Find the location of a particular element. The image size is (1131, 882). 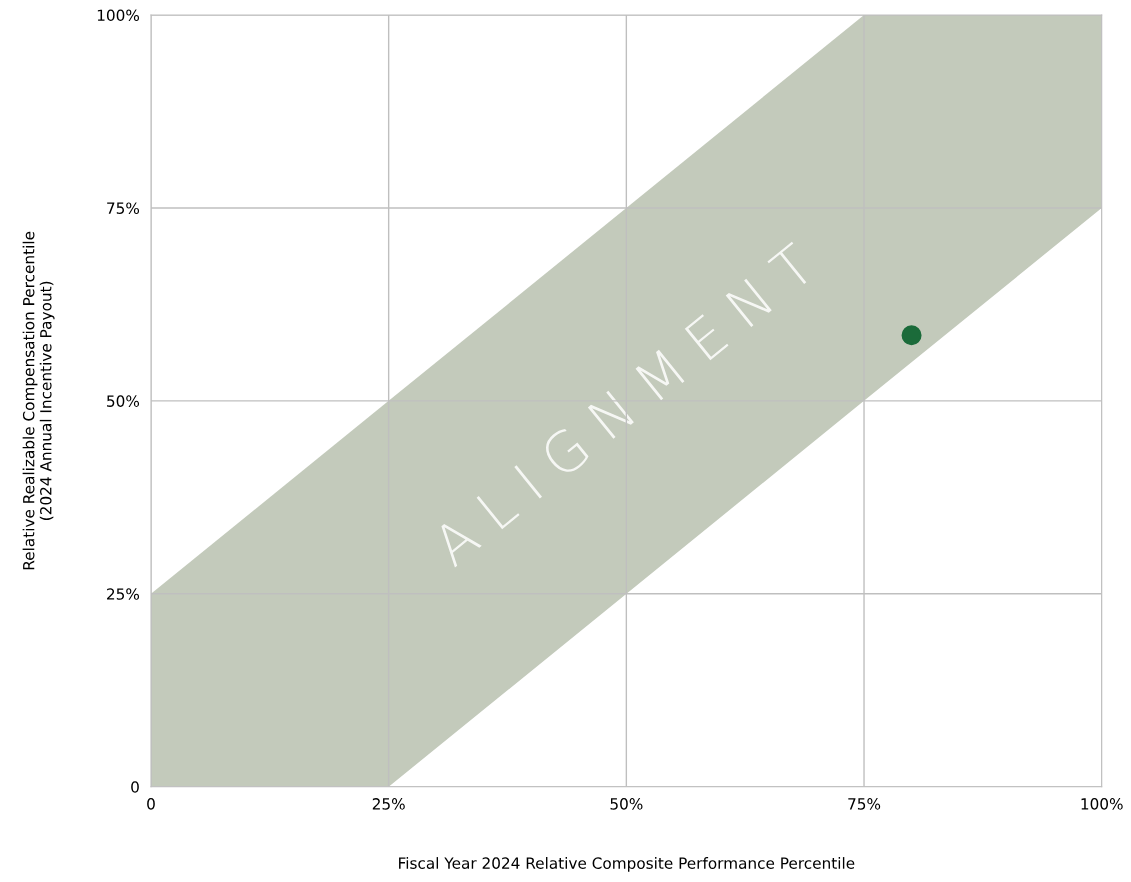

y-tick-label: 100% is located at coordinates (118, 15).